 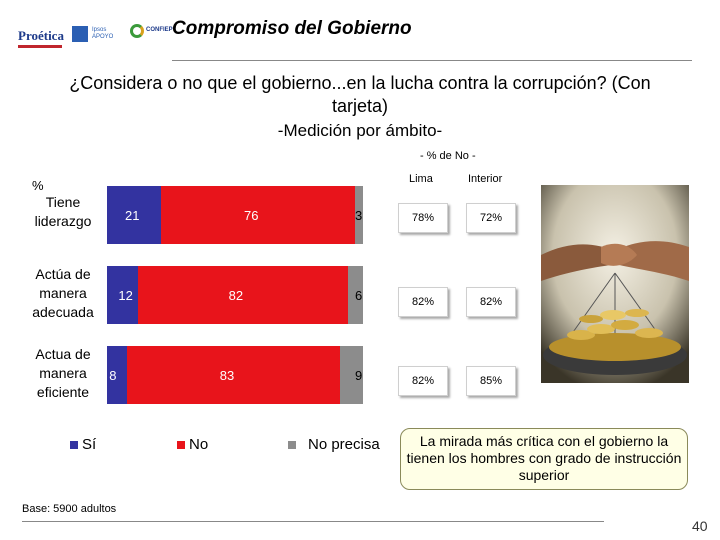 What do you see at coordinates (313, 521) in the screenshot?
I see `footer-divider` at bounding box center [313, 521].